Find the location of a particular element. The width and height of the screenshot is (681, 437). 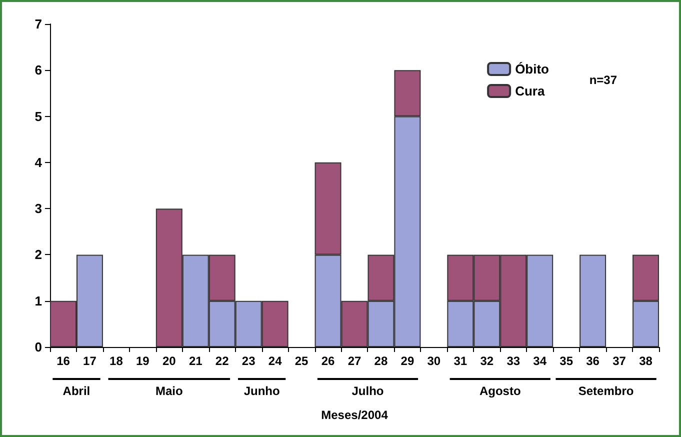

x-tick-label: 18 is located at coordinates (117, 361).